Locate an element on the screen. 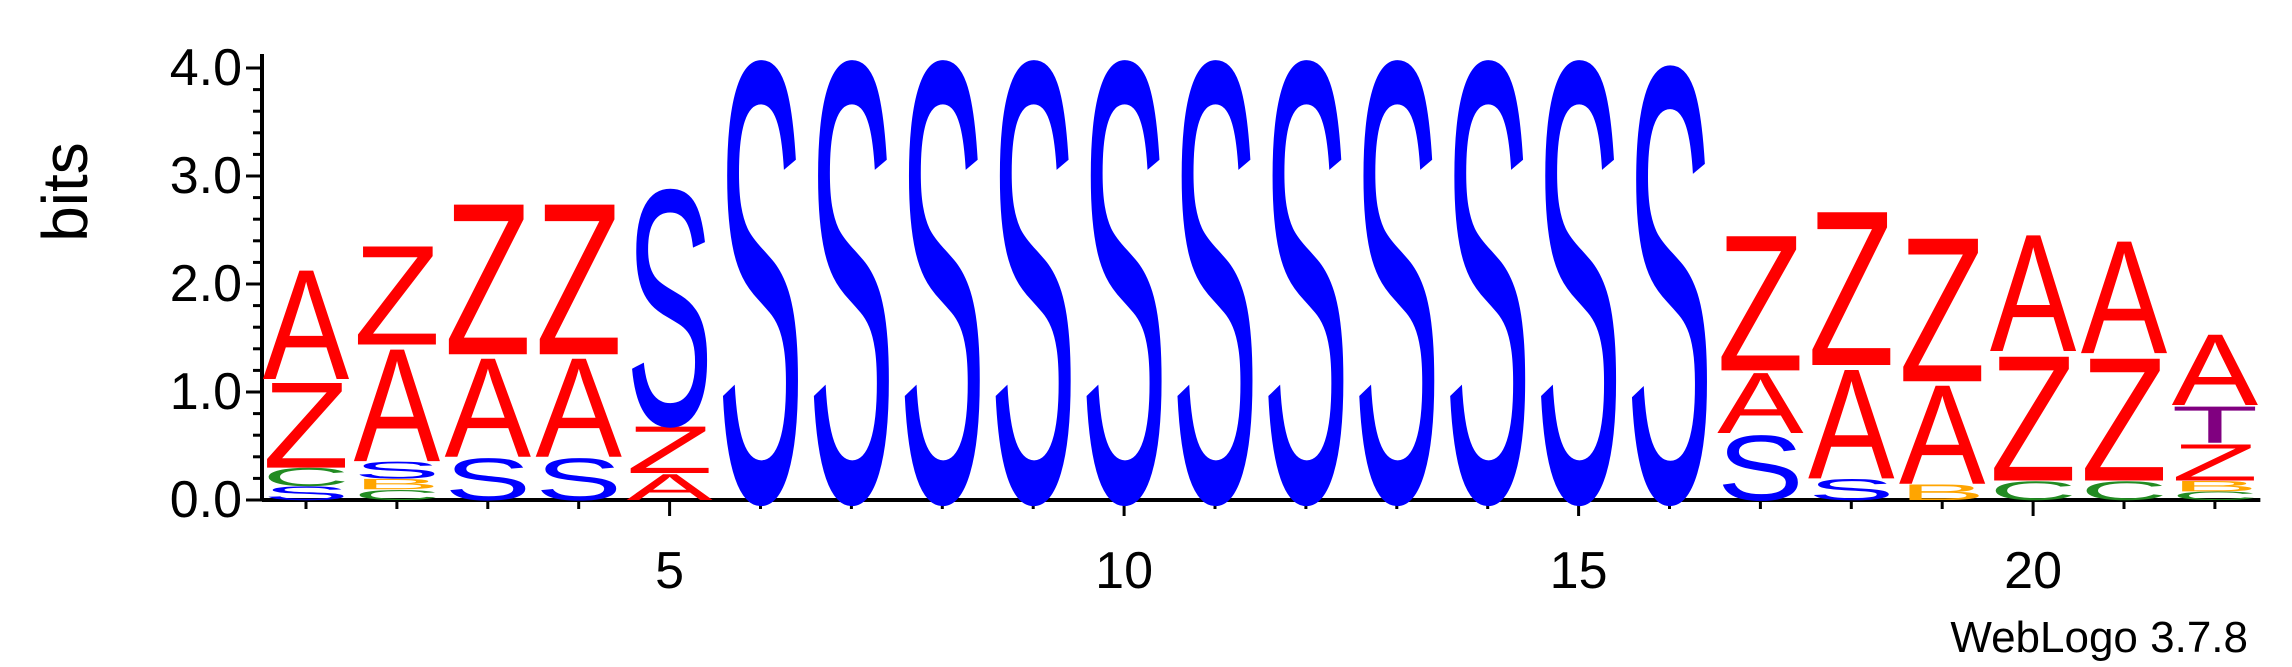 The height and width of the screenshot is (667, 2292). y-tick-label: 4.0 is located at coordinates (206, 68).